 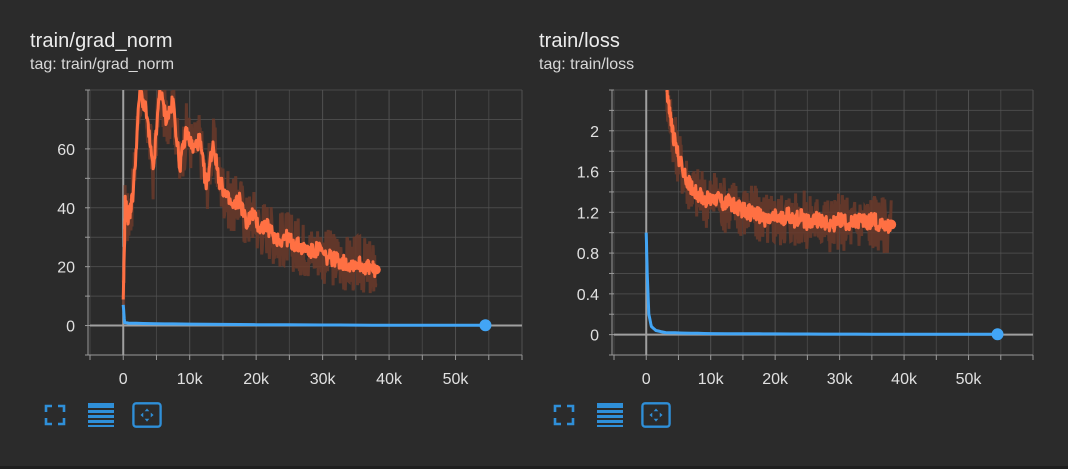 I want to click on y-tick-label: 1.6, so click(x=588, y=173).